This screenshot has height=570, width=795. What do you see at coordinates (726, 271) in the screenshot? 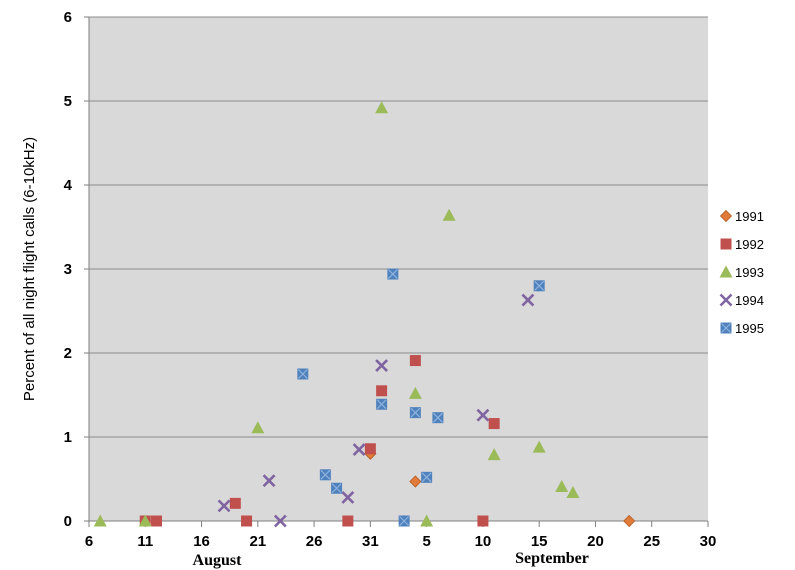
I see `legend-marker-1993` at bounding box center [726, 271].